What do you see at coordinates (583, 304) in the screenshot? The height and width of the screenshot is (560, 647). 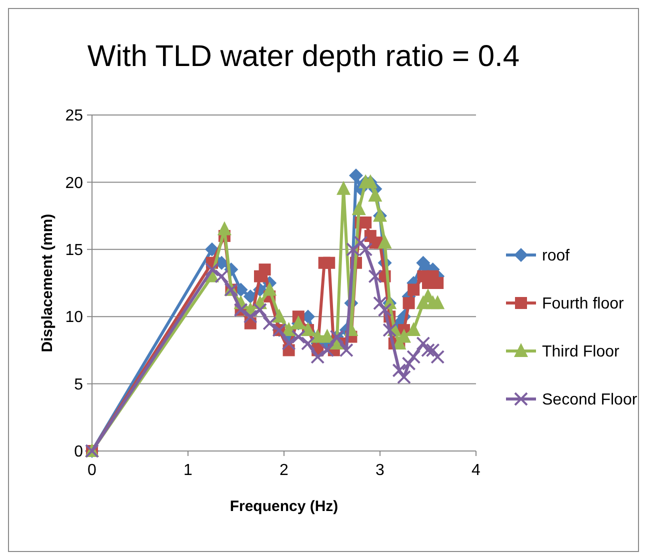 I see `legend-label: Fourth floor` at bounding box center [583, 304].